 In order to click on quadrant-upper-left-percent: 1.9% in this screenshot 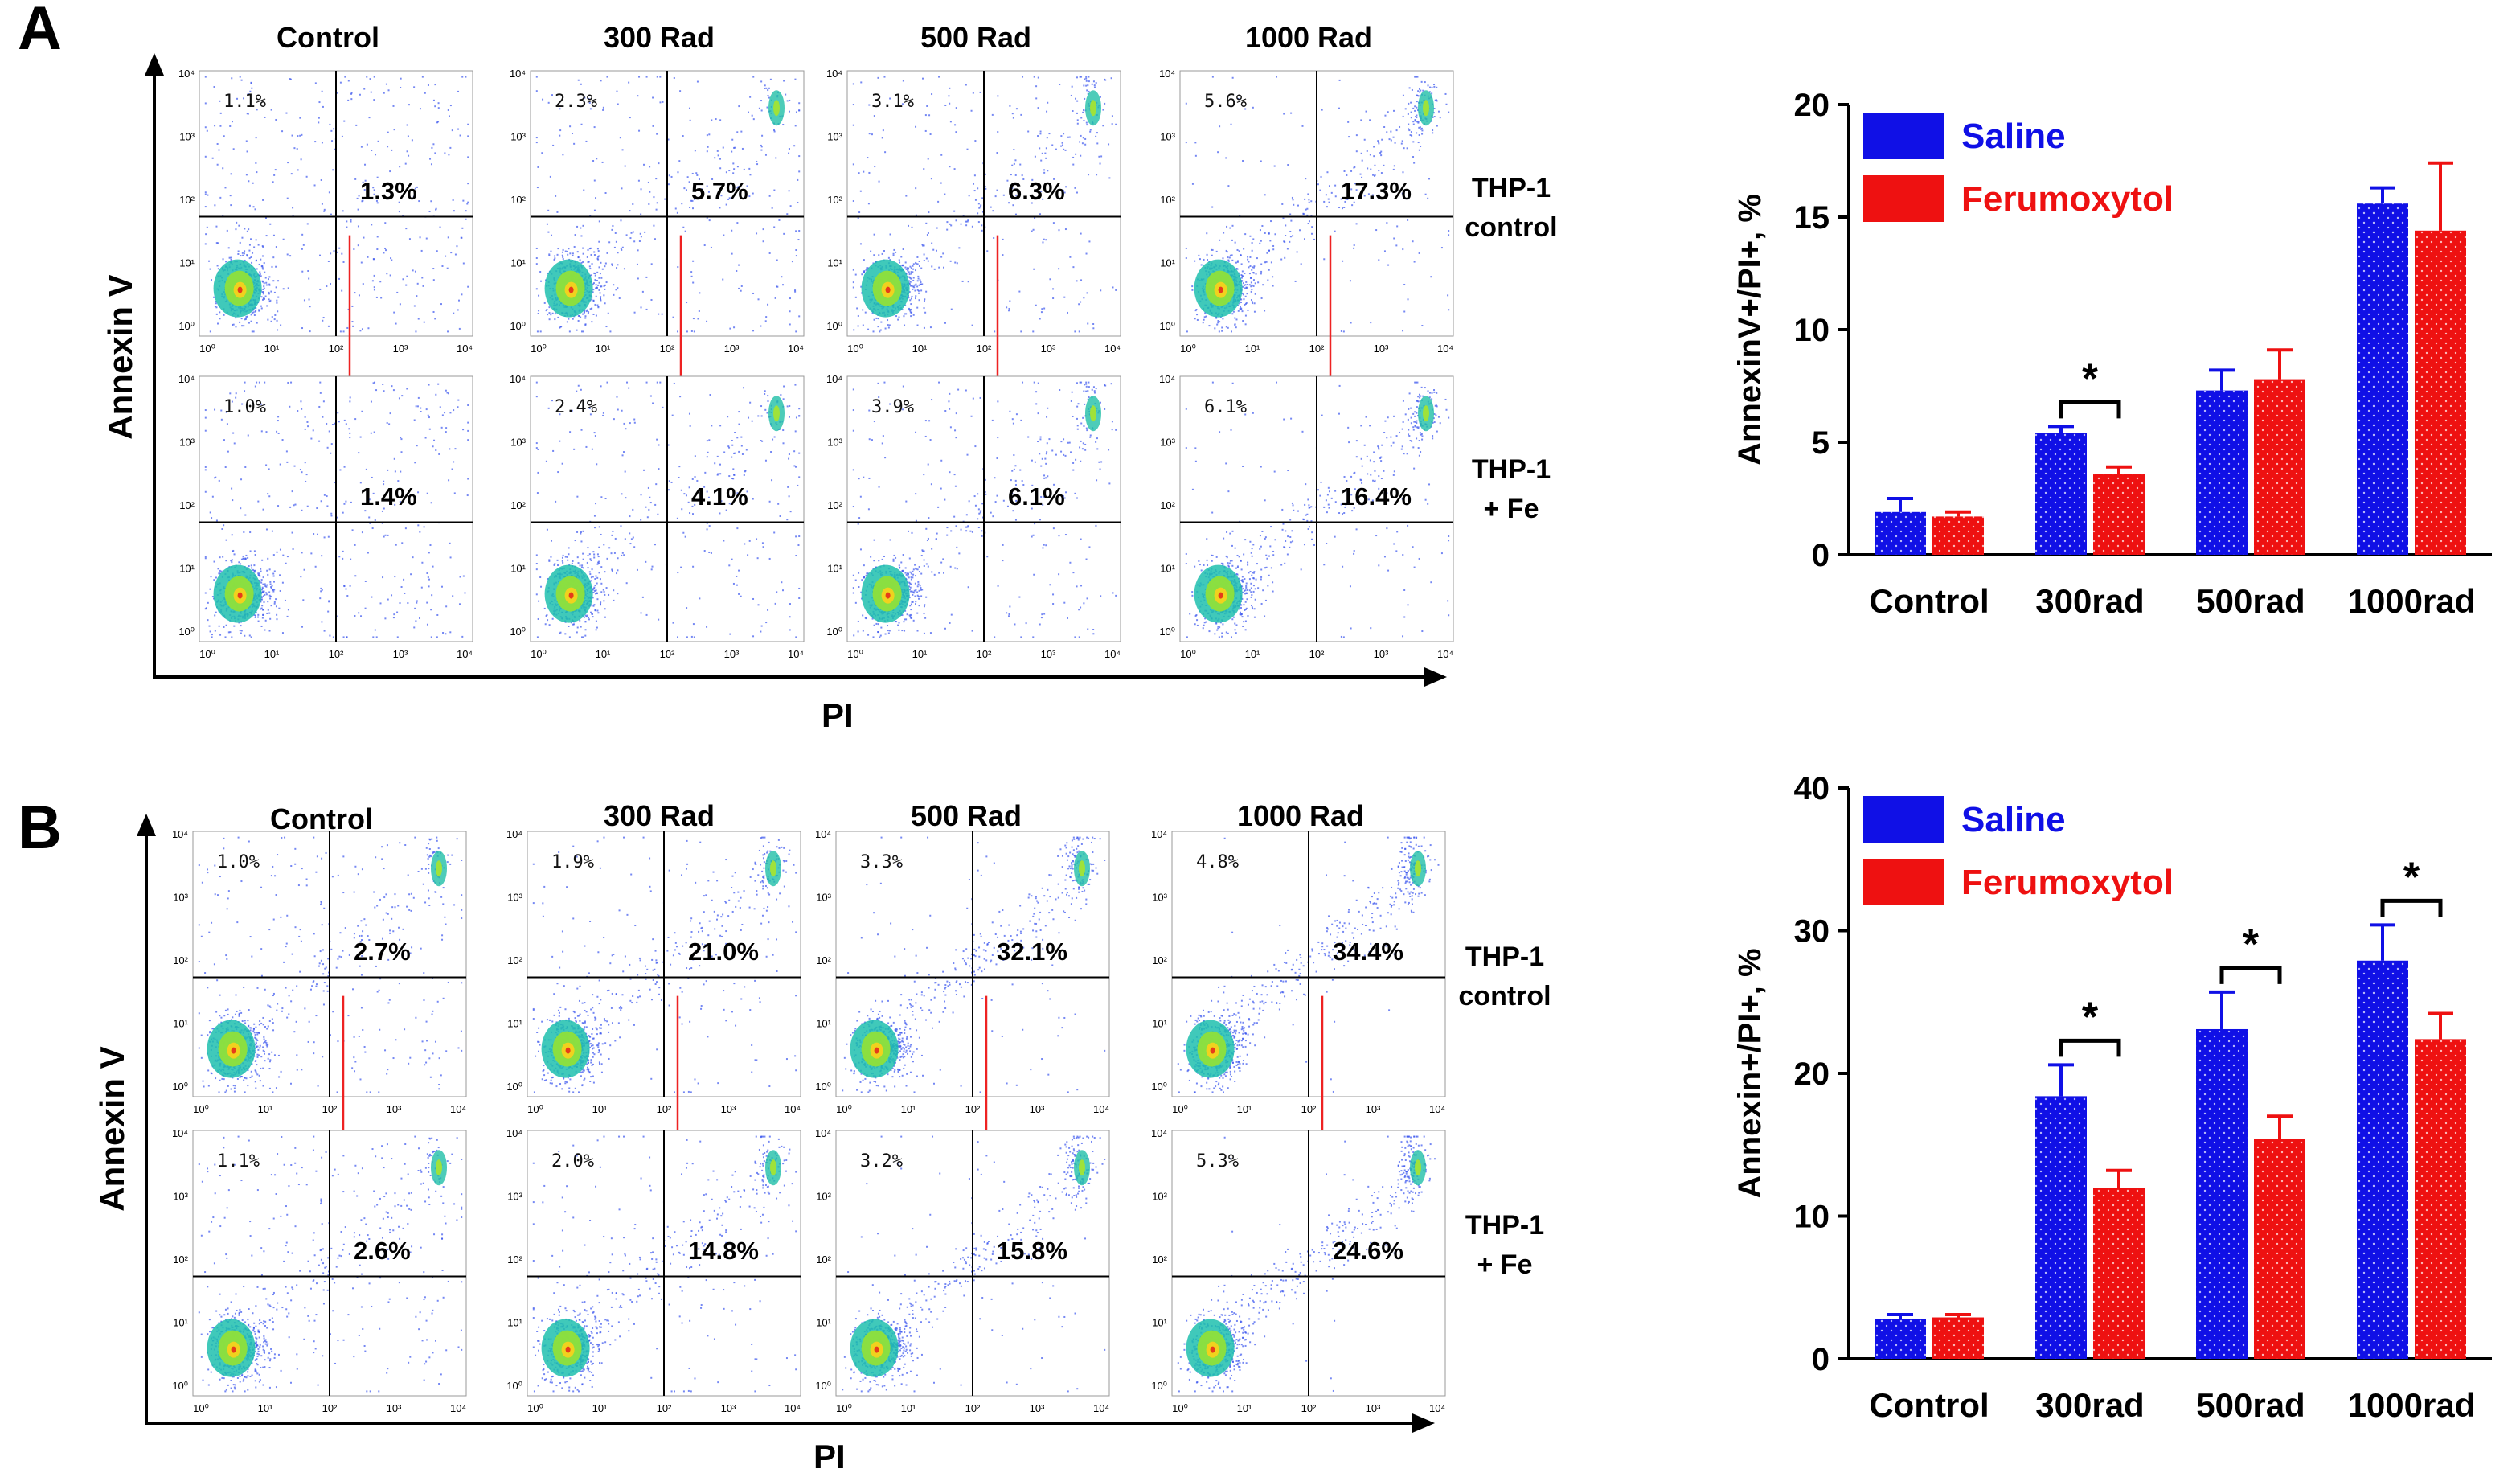, I will do `click(572, 862)`.